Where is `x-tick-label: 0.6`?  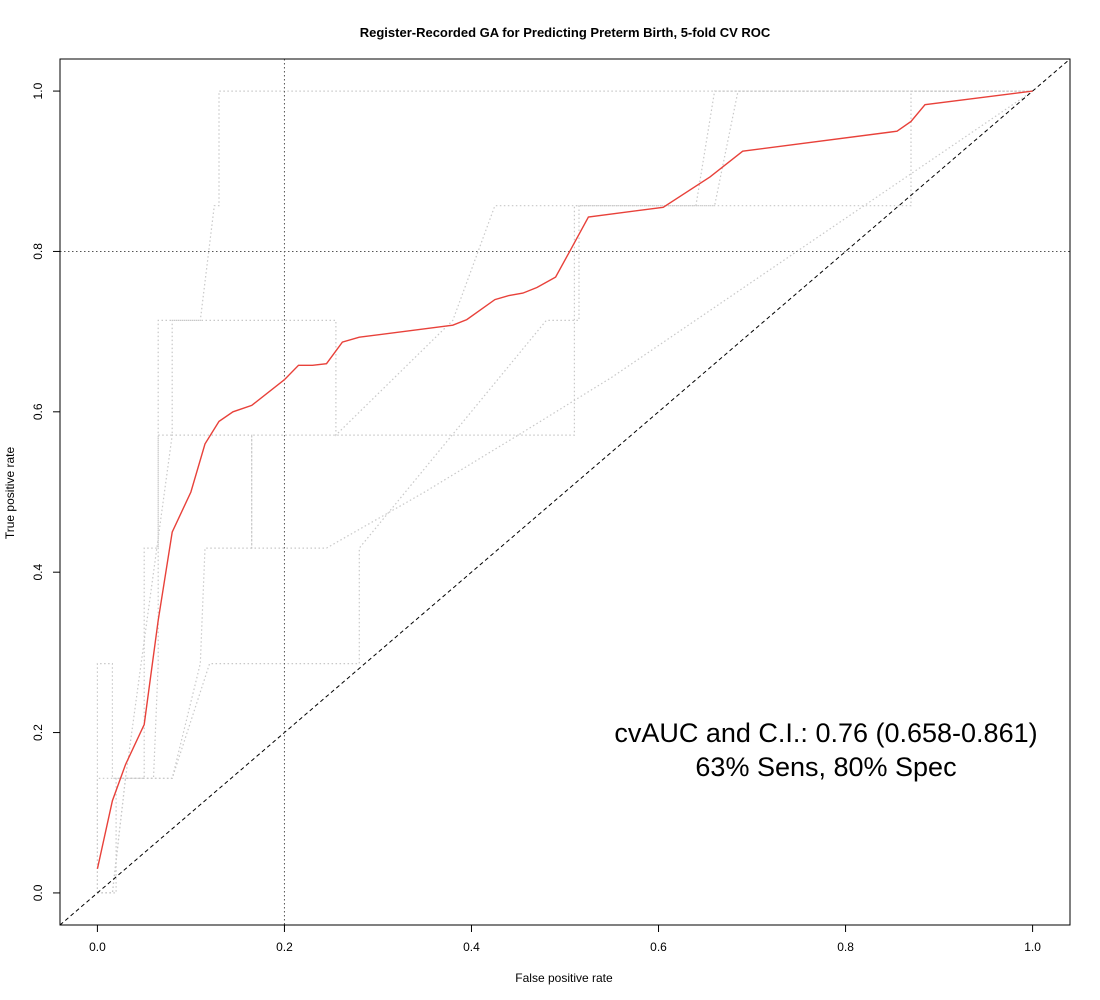 x-tick-label: 0.6 is located at coordinates (658, 947).